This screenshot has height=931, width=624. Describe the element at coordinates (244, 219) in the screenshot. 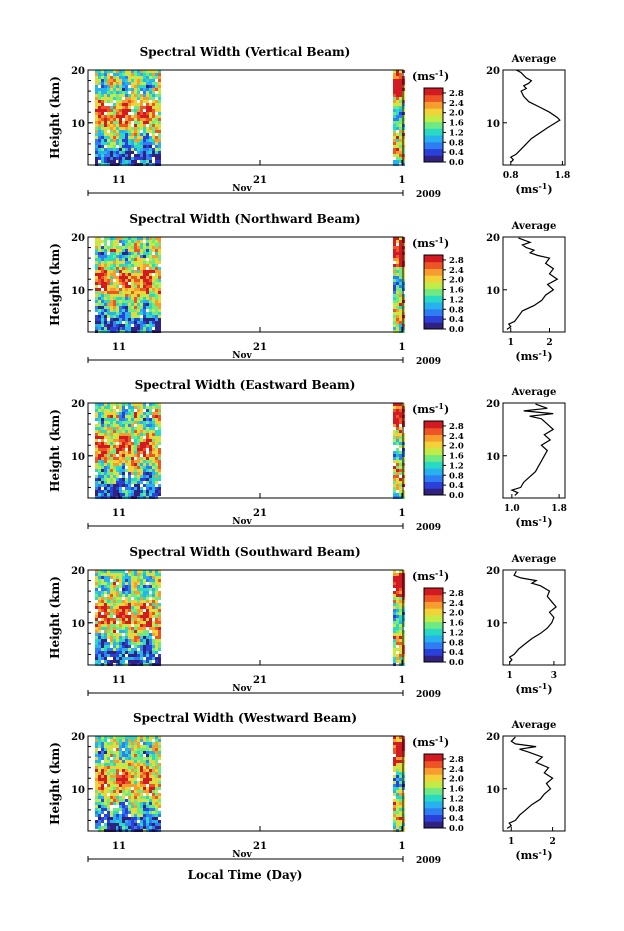

I see `panel-title: Spectral Width (Northward Beam)` at that location.